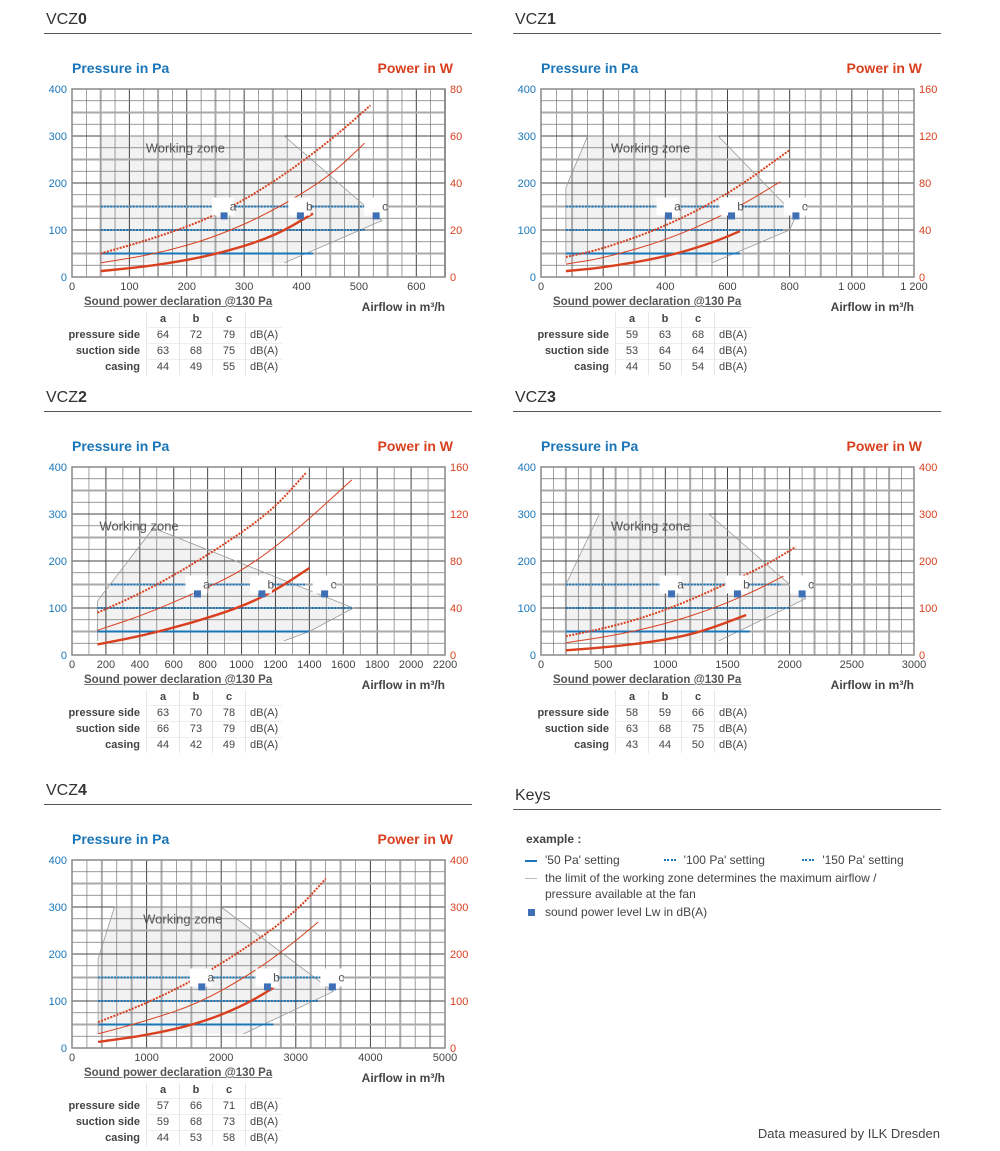 This screenshot has height=1151, width=1000. Describe the element at coordinates (698, 367) in the screenshot. I see `sound-table-cell: 54` at that location.